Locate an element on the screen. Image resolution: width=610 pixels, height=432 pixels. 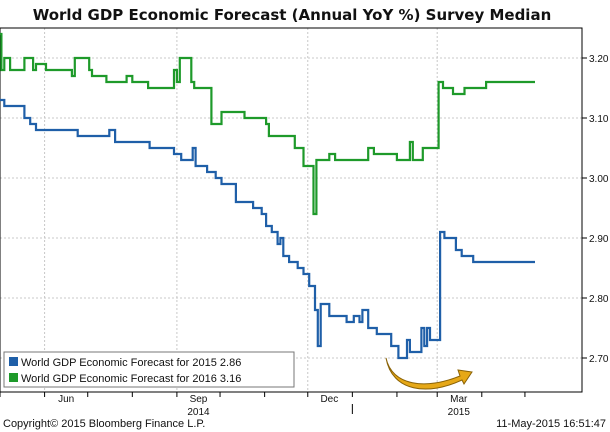
curved-arrow-icon is located at coordinates (429, 373).